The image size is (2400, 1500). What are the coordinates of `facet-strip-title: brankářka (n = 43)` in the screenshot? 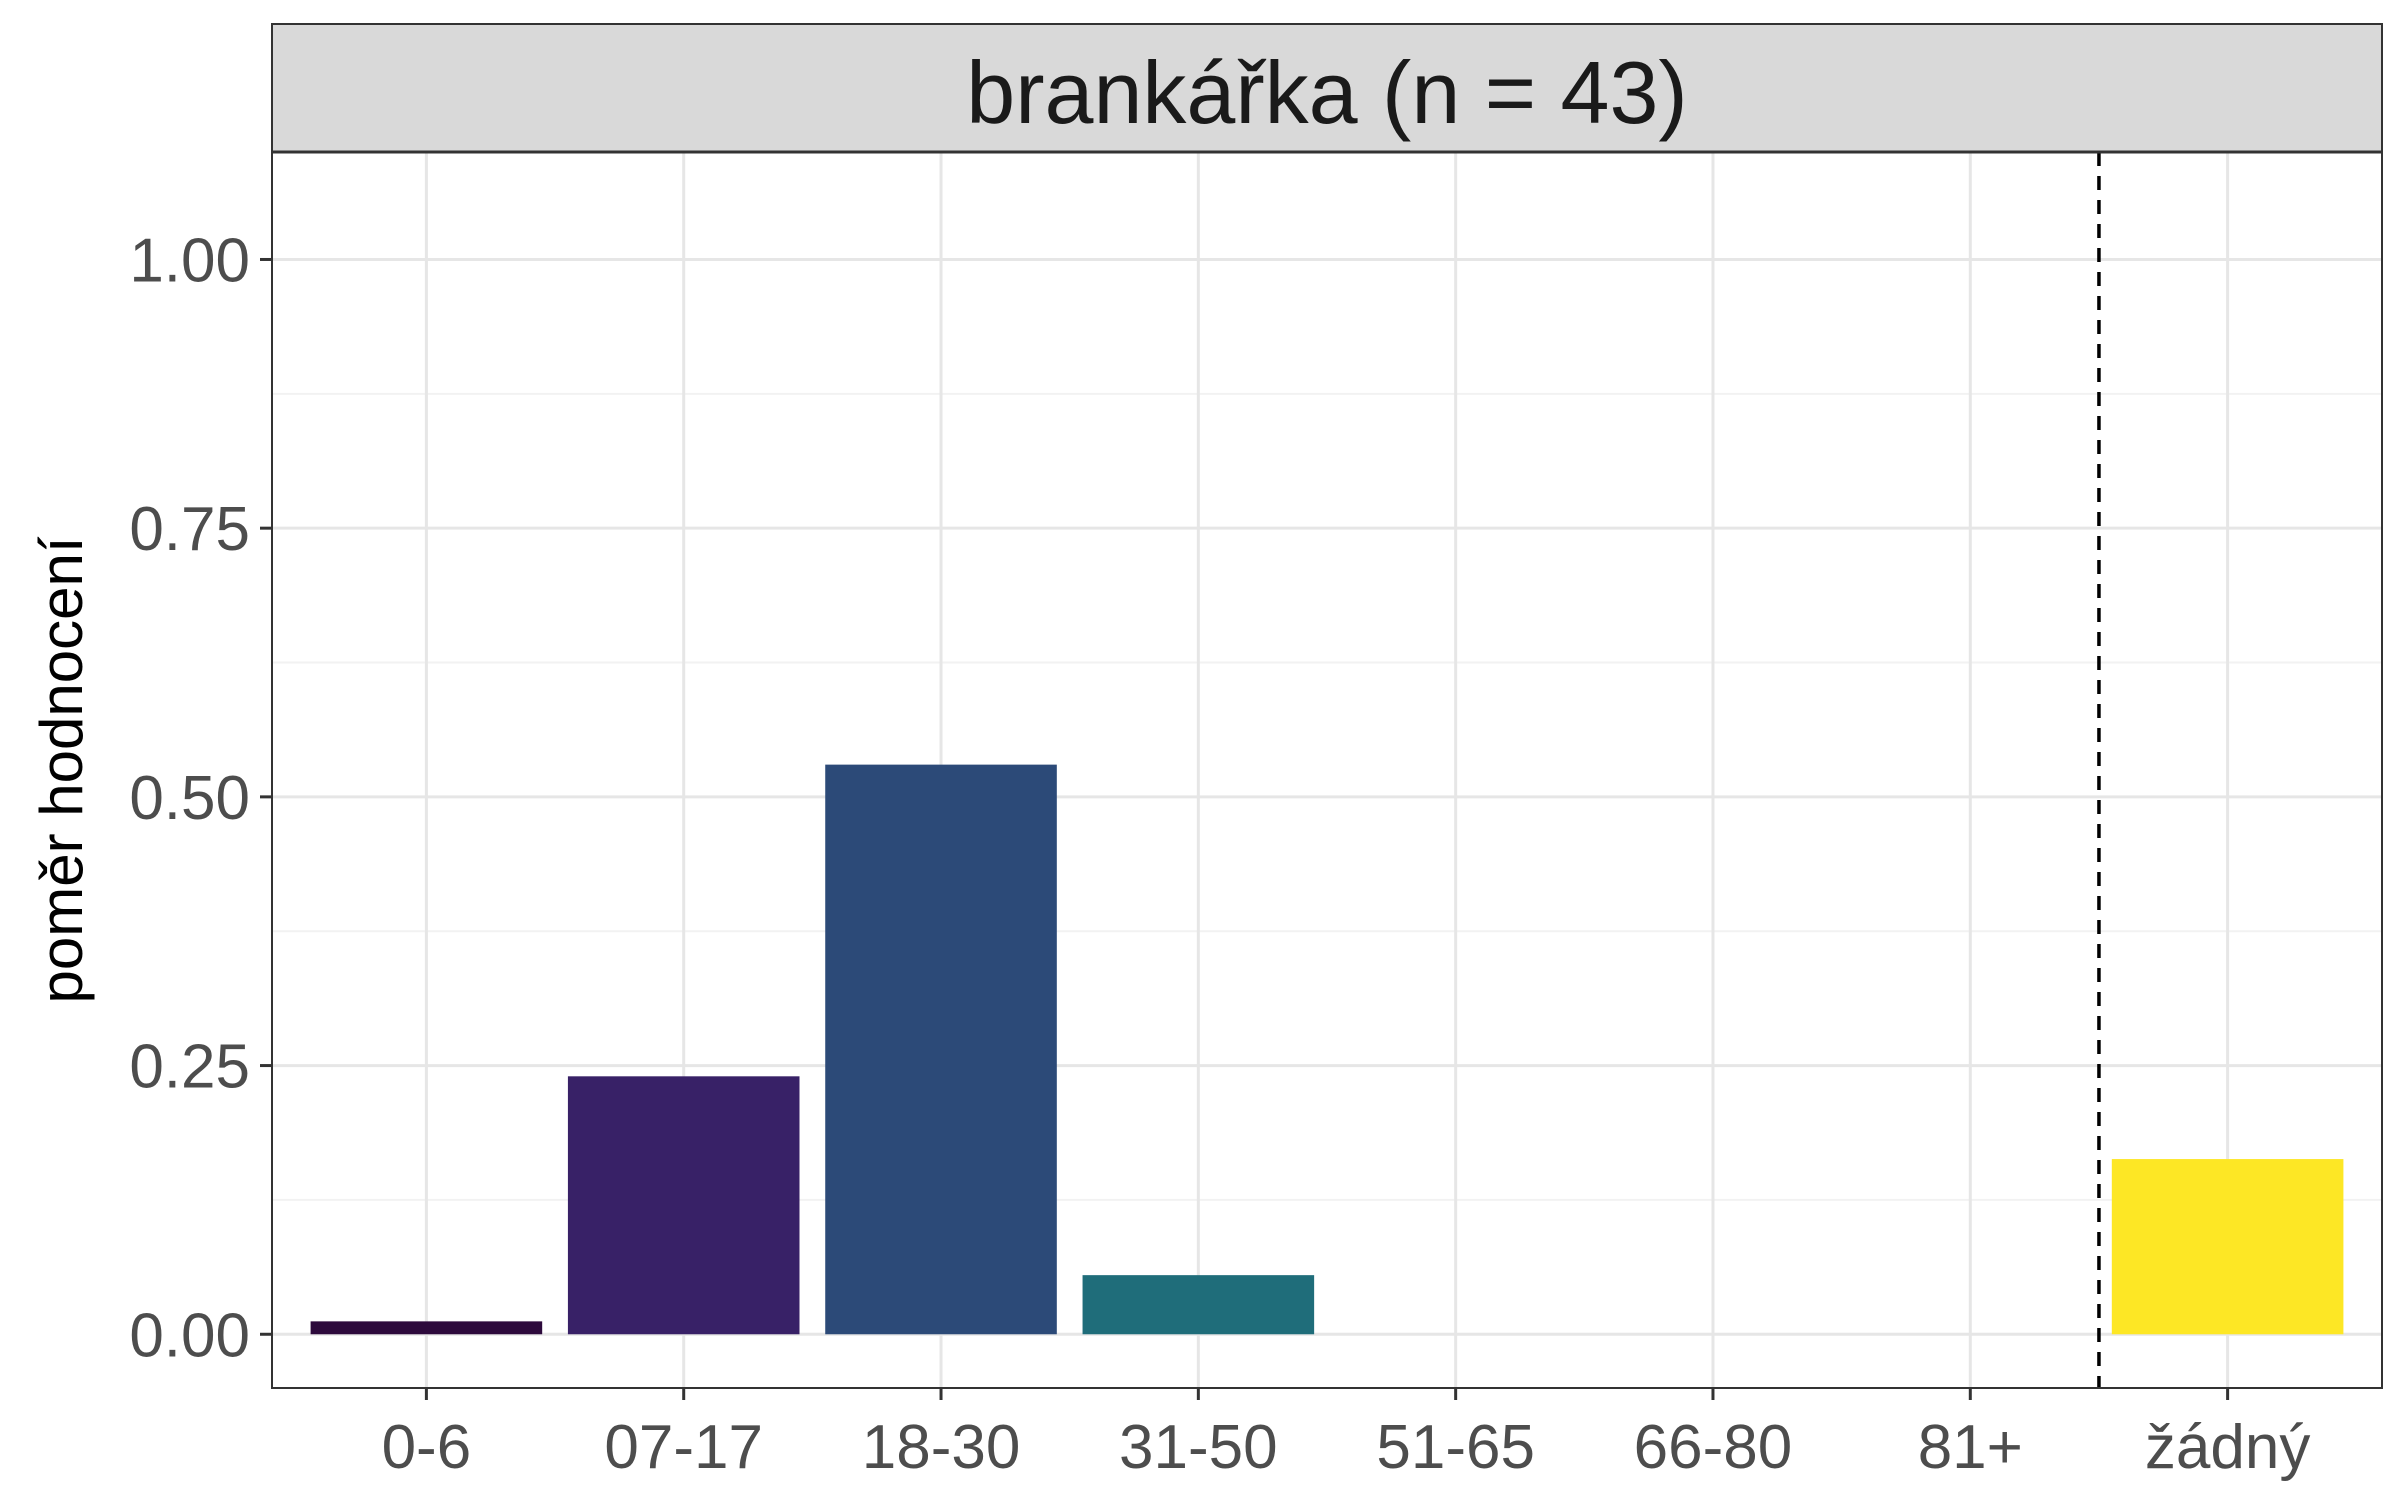 It's located at (1327, 92).